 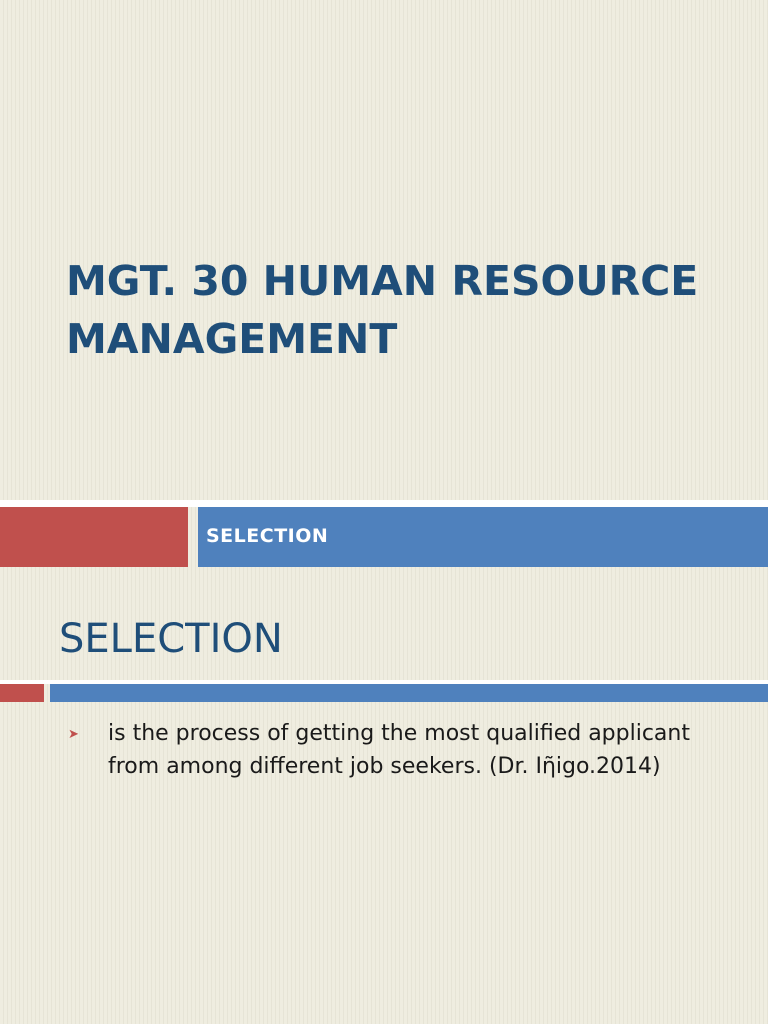 I want to click on subtitle-label: SELECTION, so click(x=267, y=536).